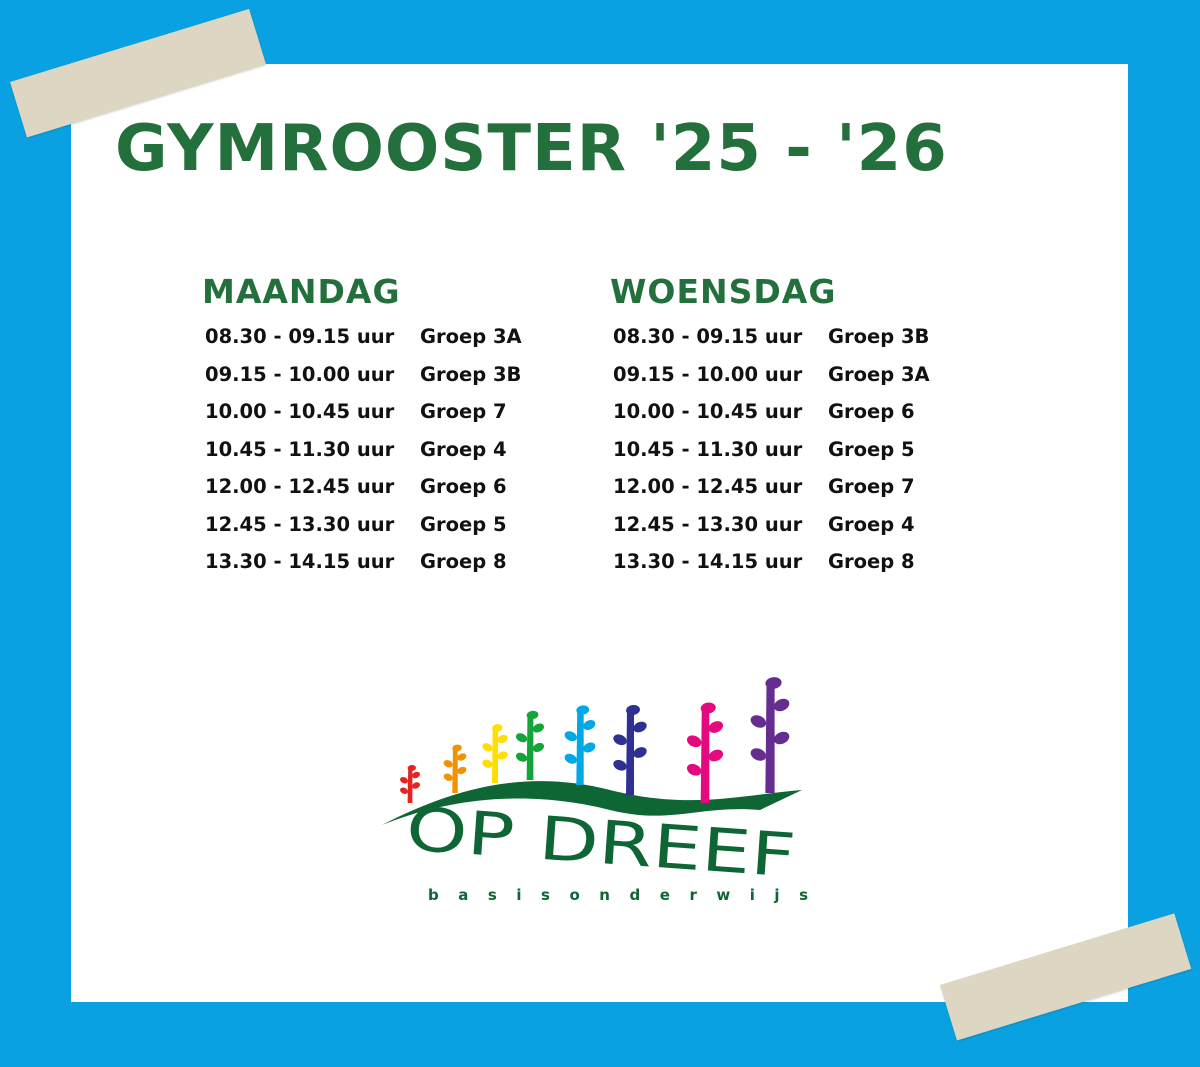 The height and width of the screenshot is (1067, 1200). I want to click on schedule-row: 08.30 - 09.15 uur Groep 3B, so click(771, 344).